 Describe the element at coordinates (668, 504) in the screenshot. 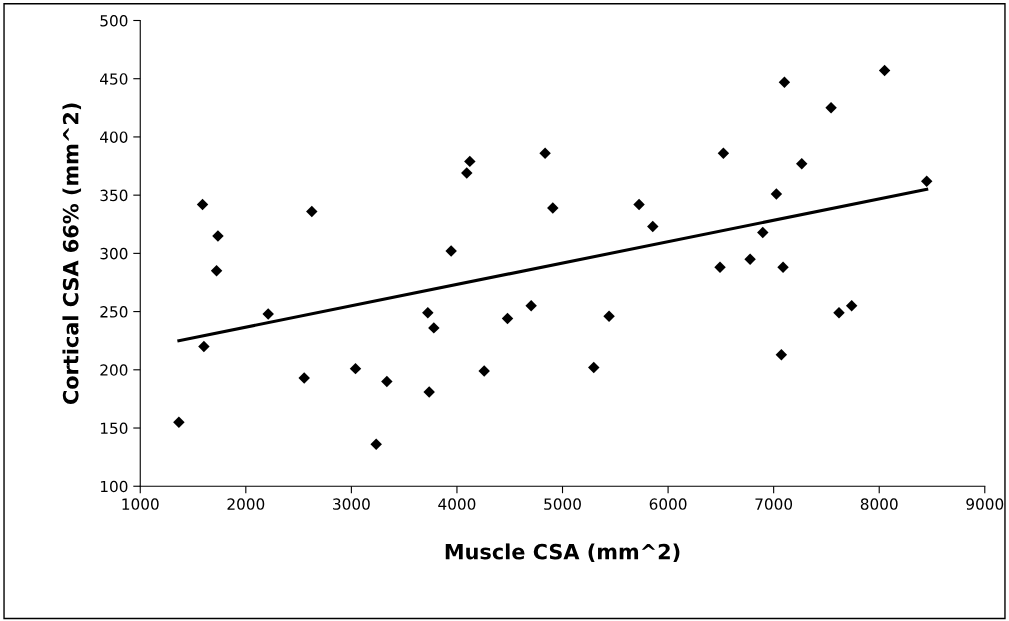

I see `x-tick-label: 6000` at that location.